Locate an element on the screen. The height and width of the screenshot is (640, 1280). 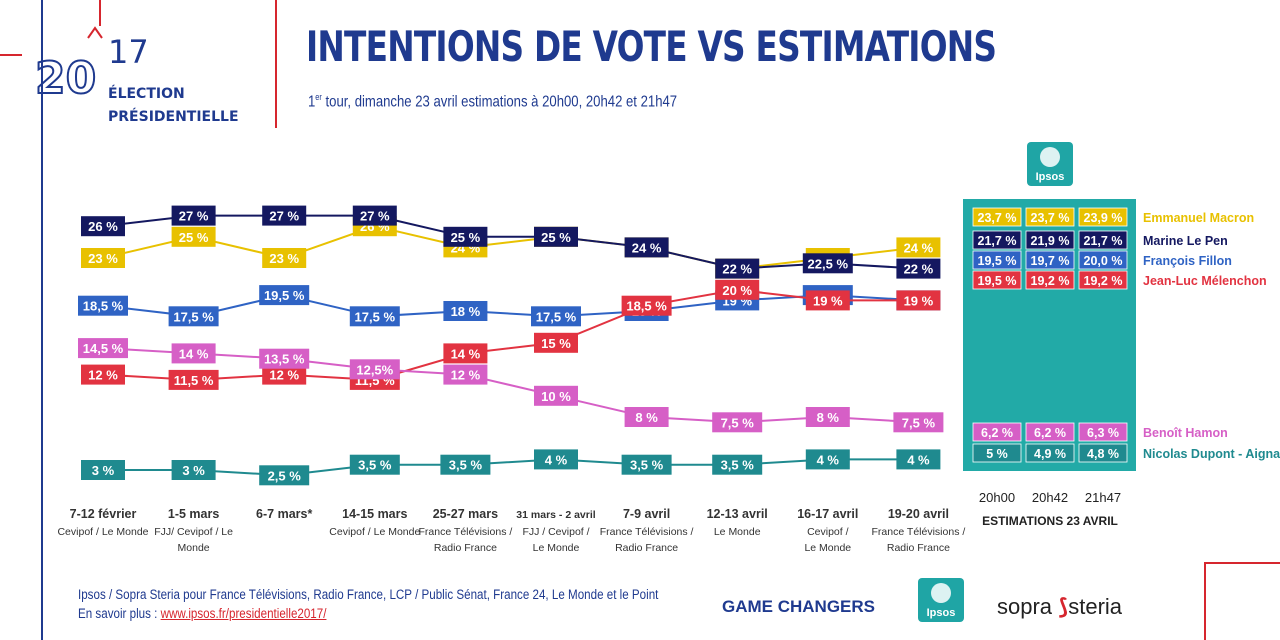
estimation-value-hamon: 6,3 % is located at coordinates (1103, 433).